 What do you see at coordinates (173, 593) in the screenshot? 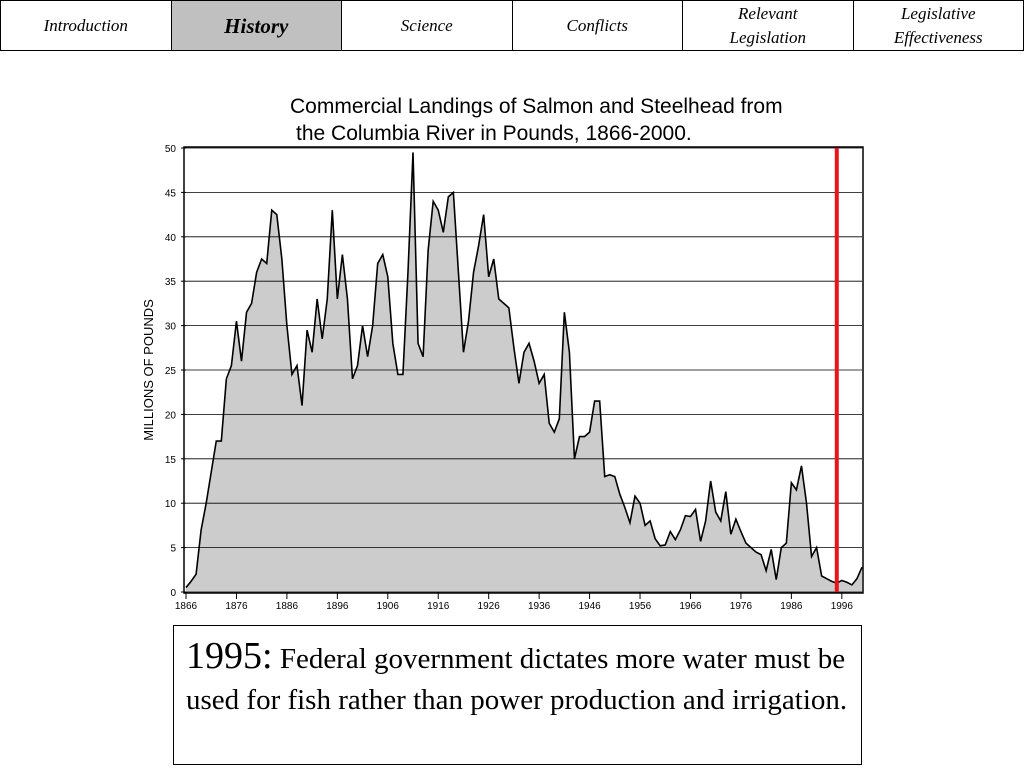
I see `y-tick-label: 0` at bounding box center [173, 593].